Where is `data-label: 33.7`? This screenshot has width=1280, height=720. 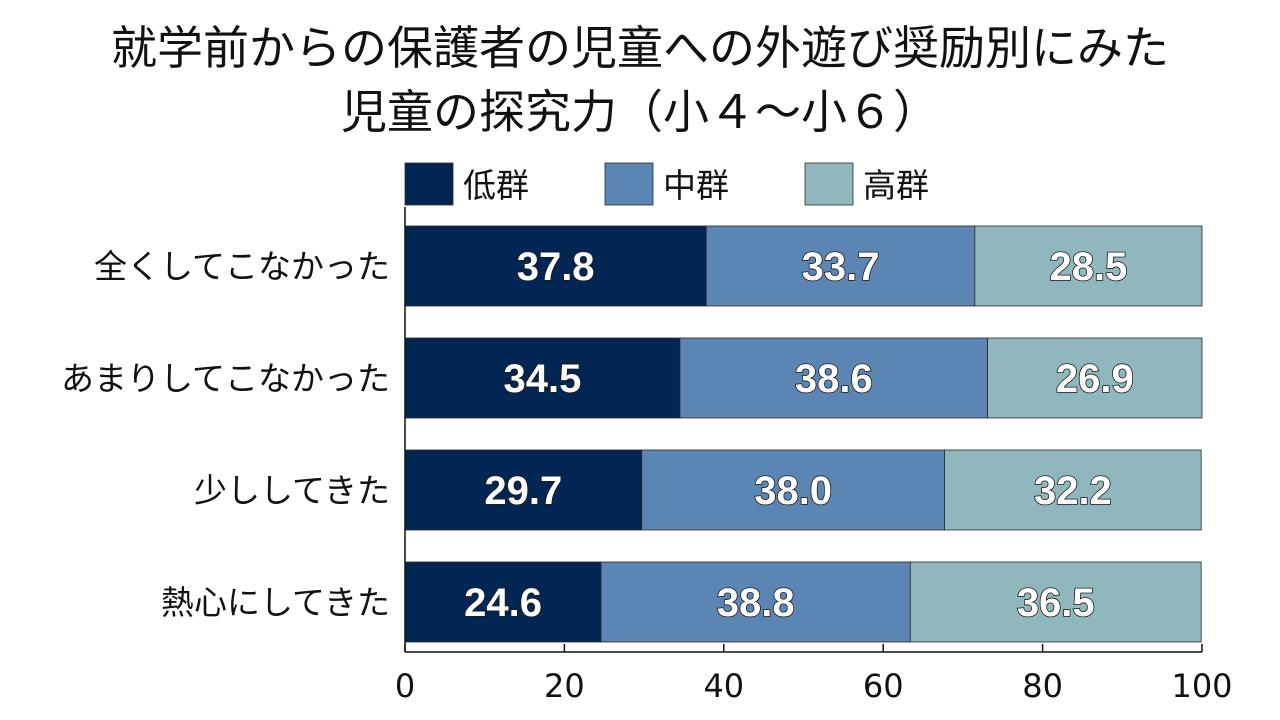
data-label: 33.7 is located at coordinates (841, 267).